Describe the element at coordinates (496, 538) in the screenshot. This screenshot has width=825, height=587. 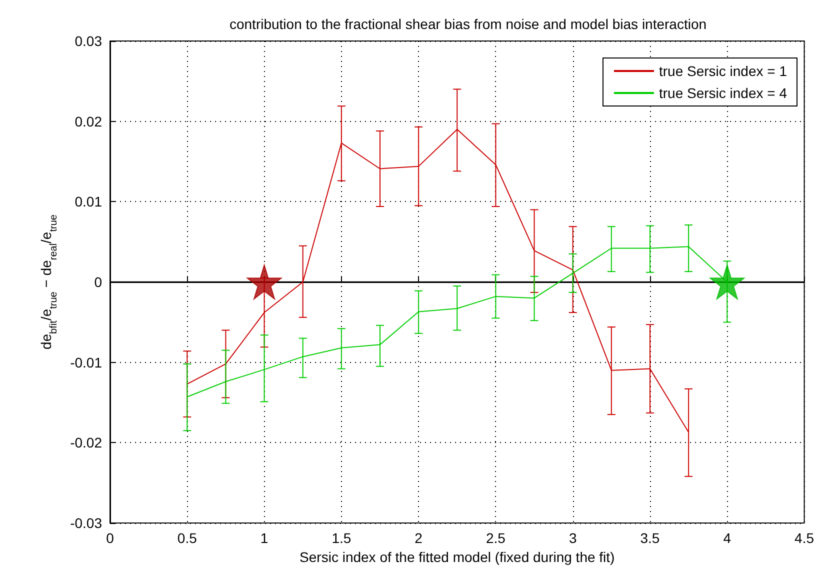
I see `x-tick-label: 2.5` at that location.